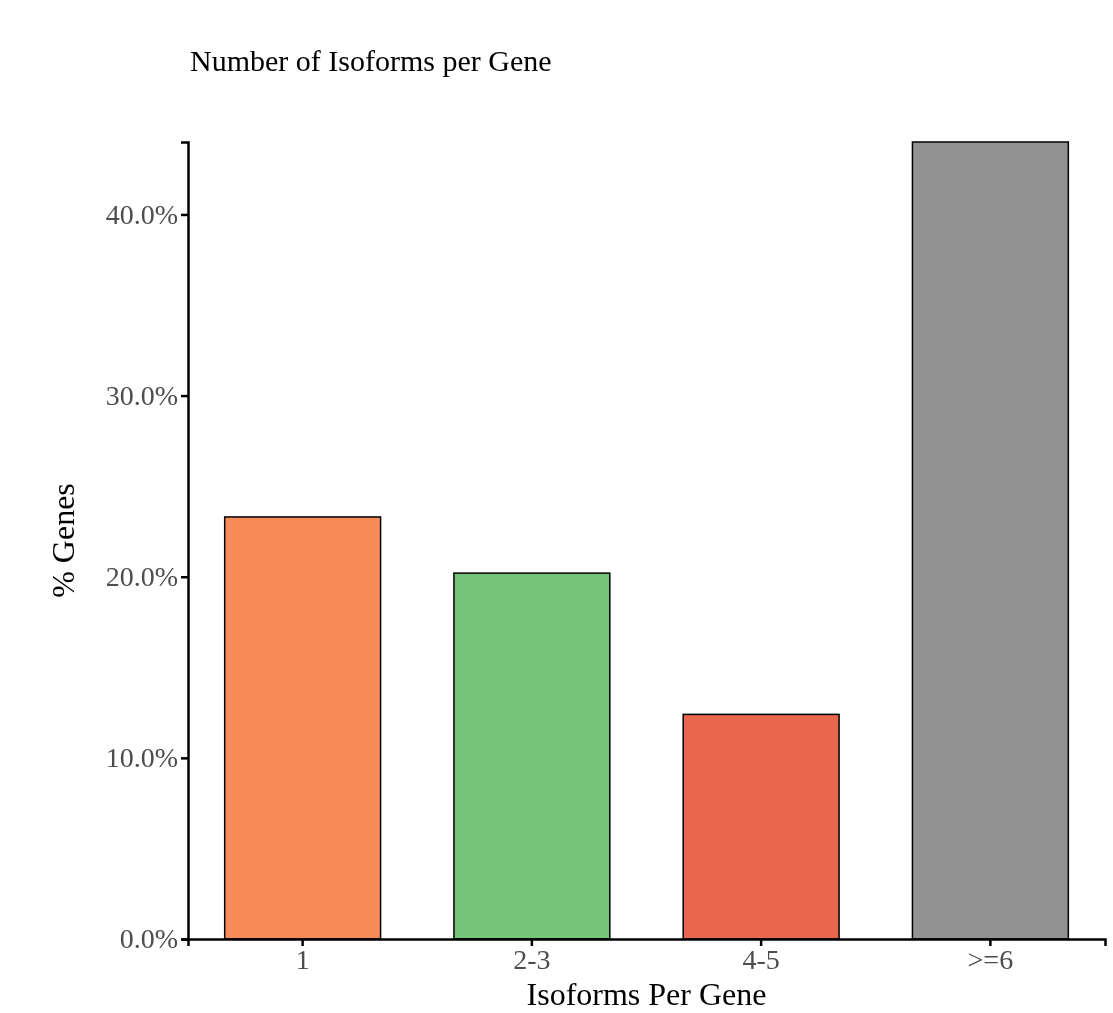  What do you see at coordinates (646, 994) in the screenshot?
I see `x-axis-title: Isoforms Per Gene` at bounding box center [646, 994].